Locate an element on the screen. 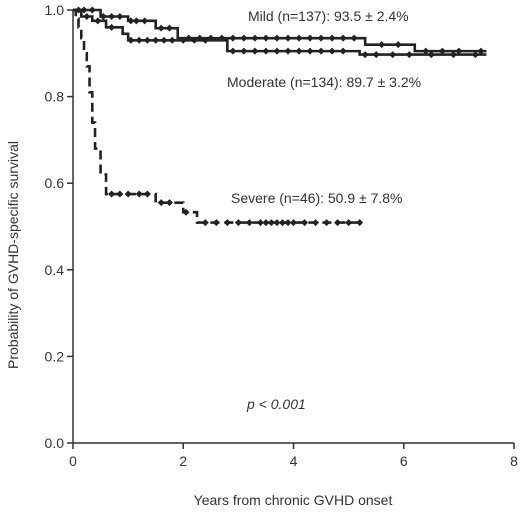 This screenshot has height=516, width=520. series-label-mild: Mild (n=137): 93.5 ± 2.4% is located at coordinates (328, 16).